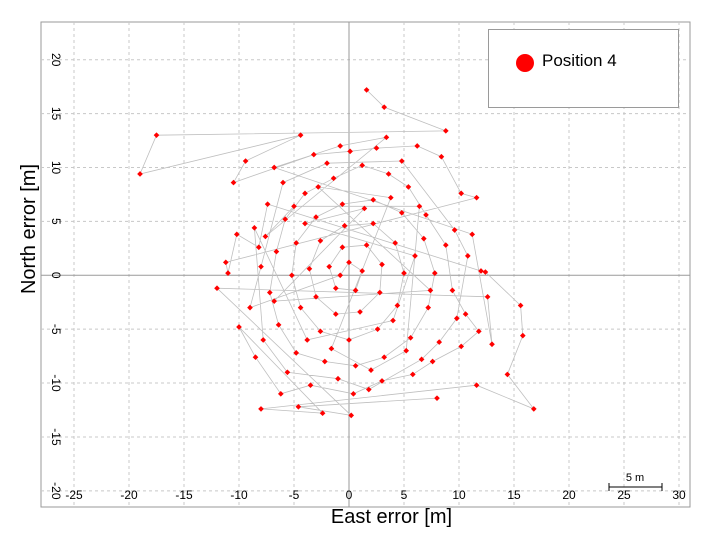 Image resolution: width=703 pixels, height=534 pixels. Describe the element at coordinates (294, 495) in the screenshot. I see `x-tick-label: -5` at that location.